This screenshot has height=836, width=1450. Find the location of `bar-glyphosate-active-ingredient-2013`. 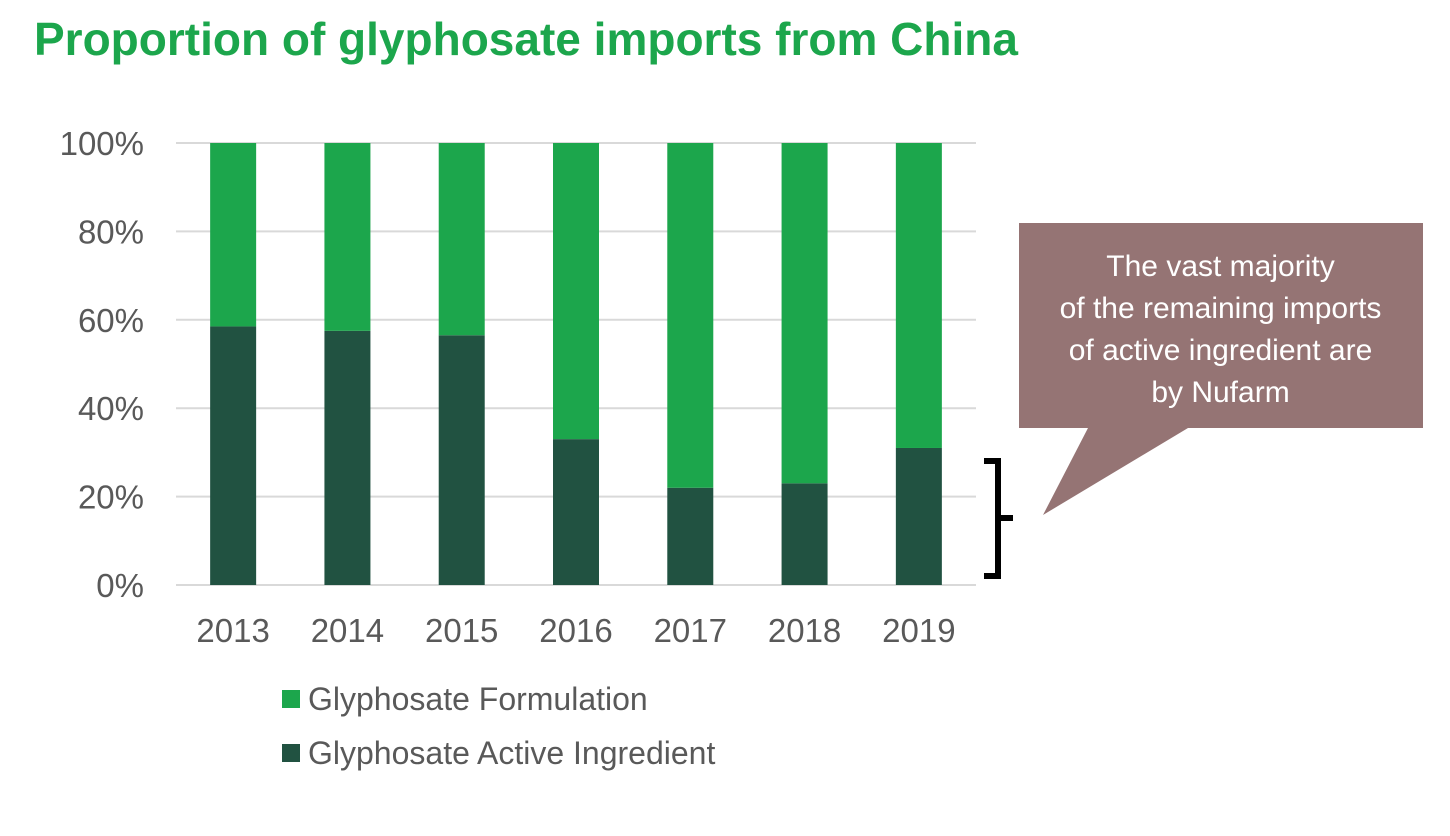

bar-glyphosate-active-ingredient-2013 is located at coordinates (233, 455).